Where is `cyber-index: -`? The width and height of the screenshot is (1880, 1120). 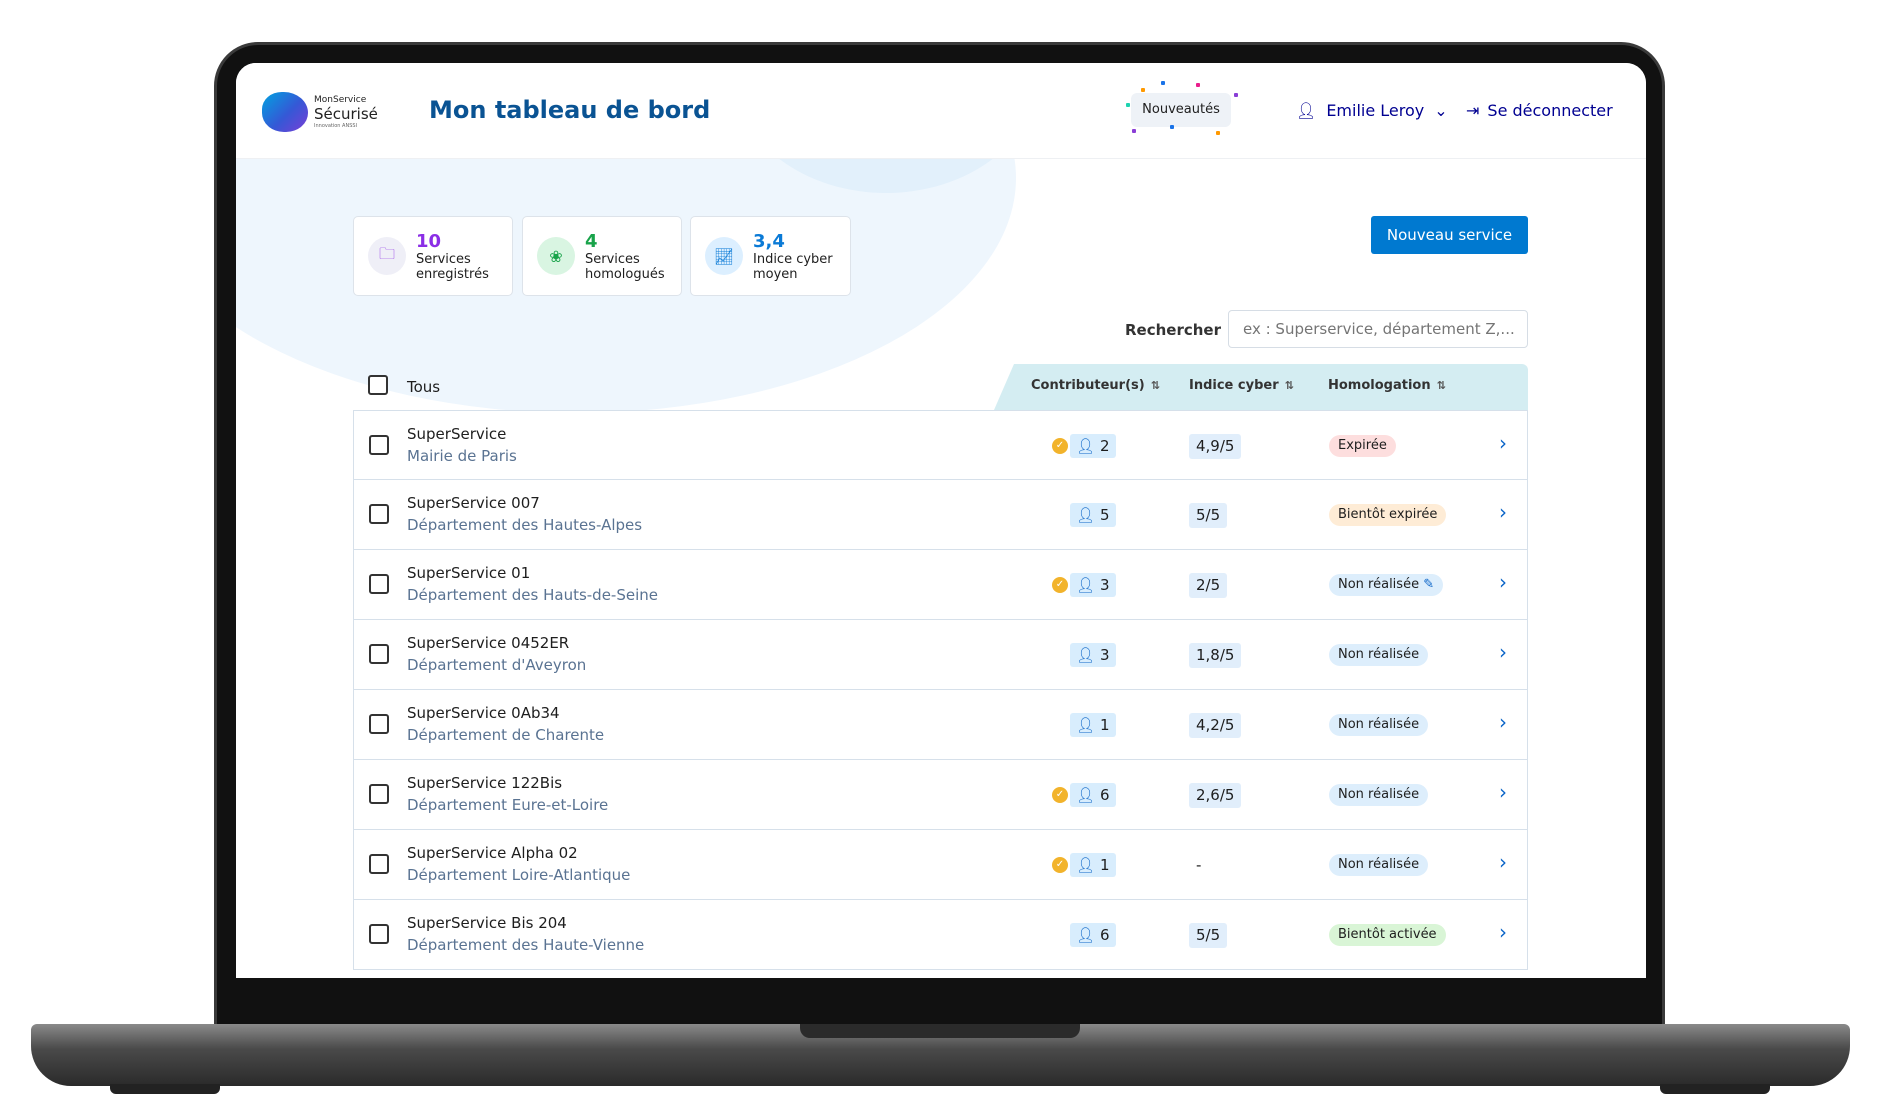
cyber-index: - is located at coordinates (1199, 865).